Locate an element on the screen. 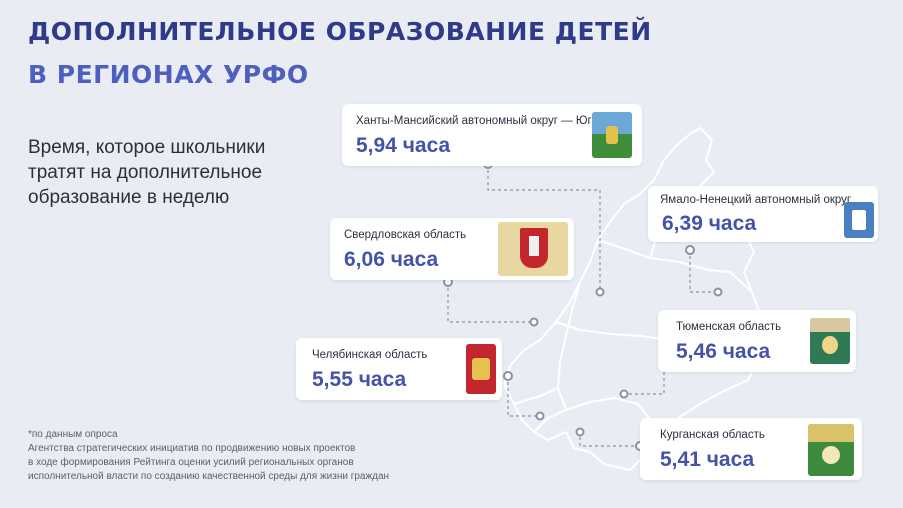 Image resolution: width=903 pixels, height=508 pixels. page-subtitle-region: В РЕГИОНАХ УРФО is located at coordinates (168, 74).